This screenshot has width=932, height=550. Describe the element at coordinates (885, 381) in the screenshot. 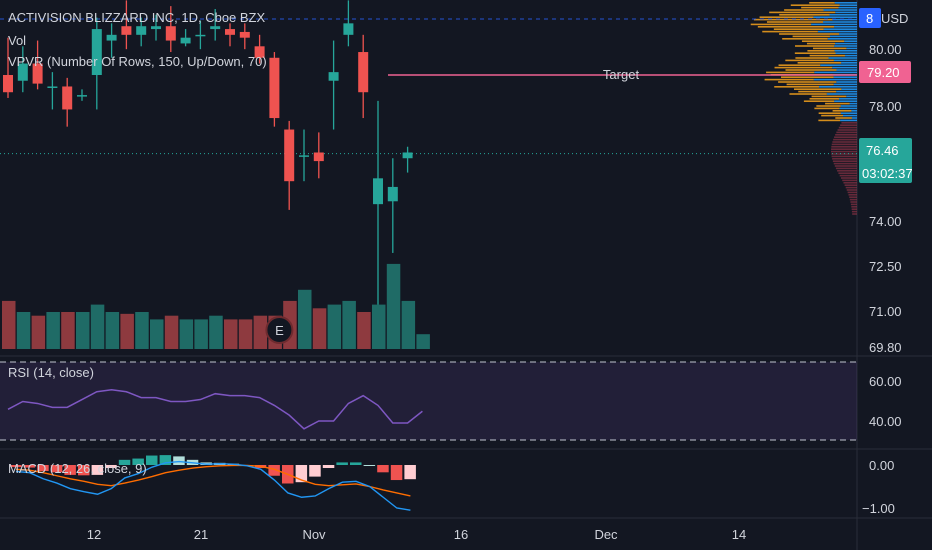

I see `rsi-tick-label: 60.00` at that location.